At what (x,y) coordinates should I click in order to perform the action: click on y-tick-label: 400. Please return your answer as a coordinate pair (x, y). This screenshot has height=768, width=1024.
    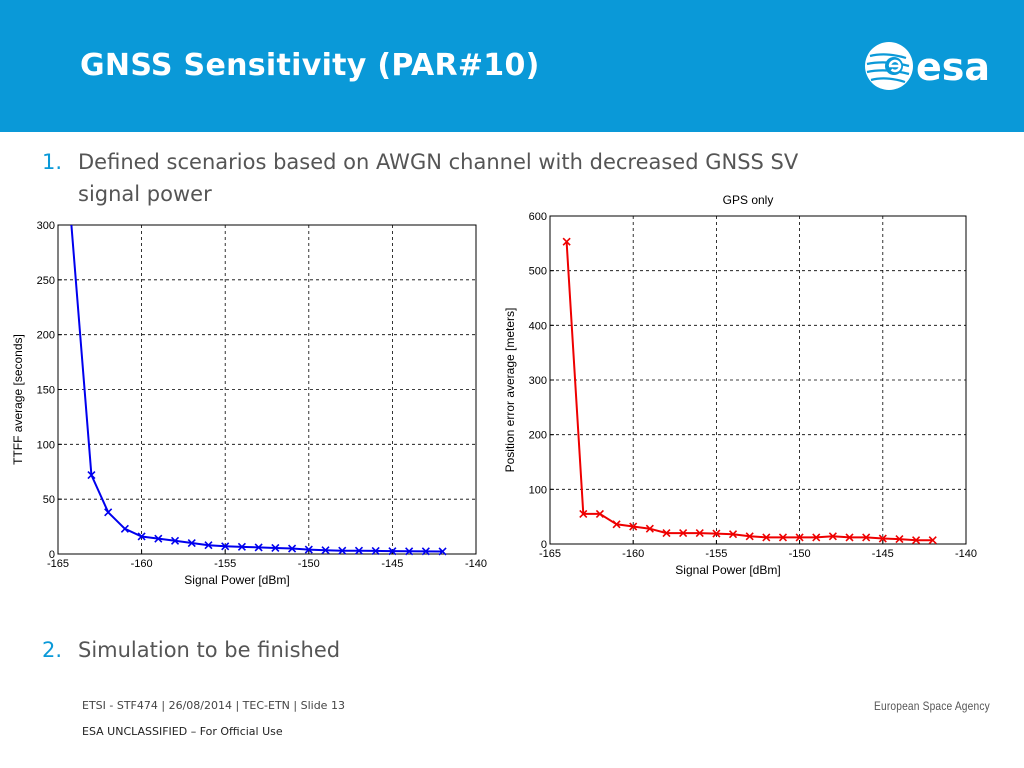
    Looking at the image, I should click on (538, 326).